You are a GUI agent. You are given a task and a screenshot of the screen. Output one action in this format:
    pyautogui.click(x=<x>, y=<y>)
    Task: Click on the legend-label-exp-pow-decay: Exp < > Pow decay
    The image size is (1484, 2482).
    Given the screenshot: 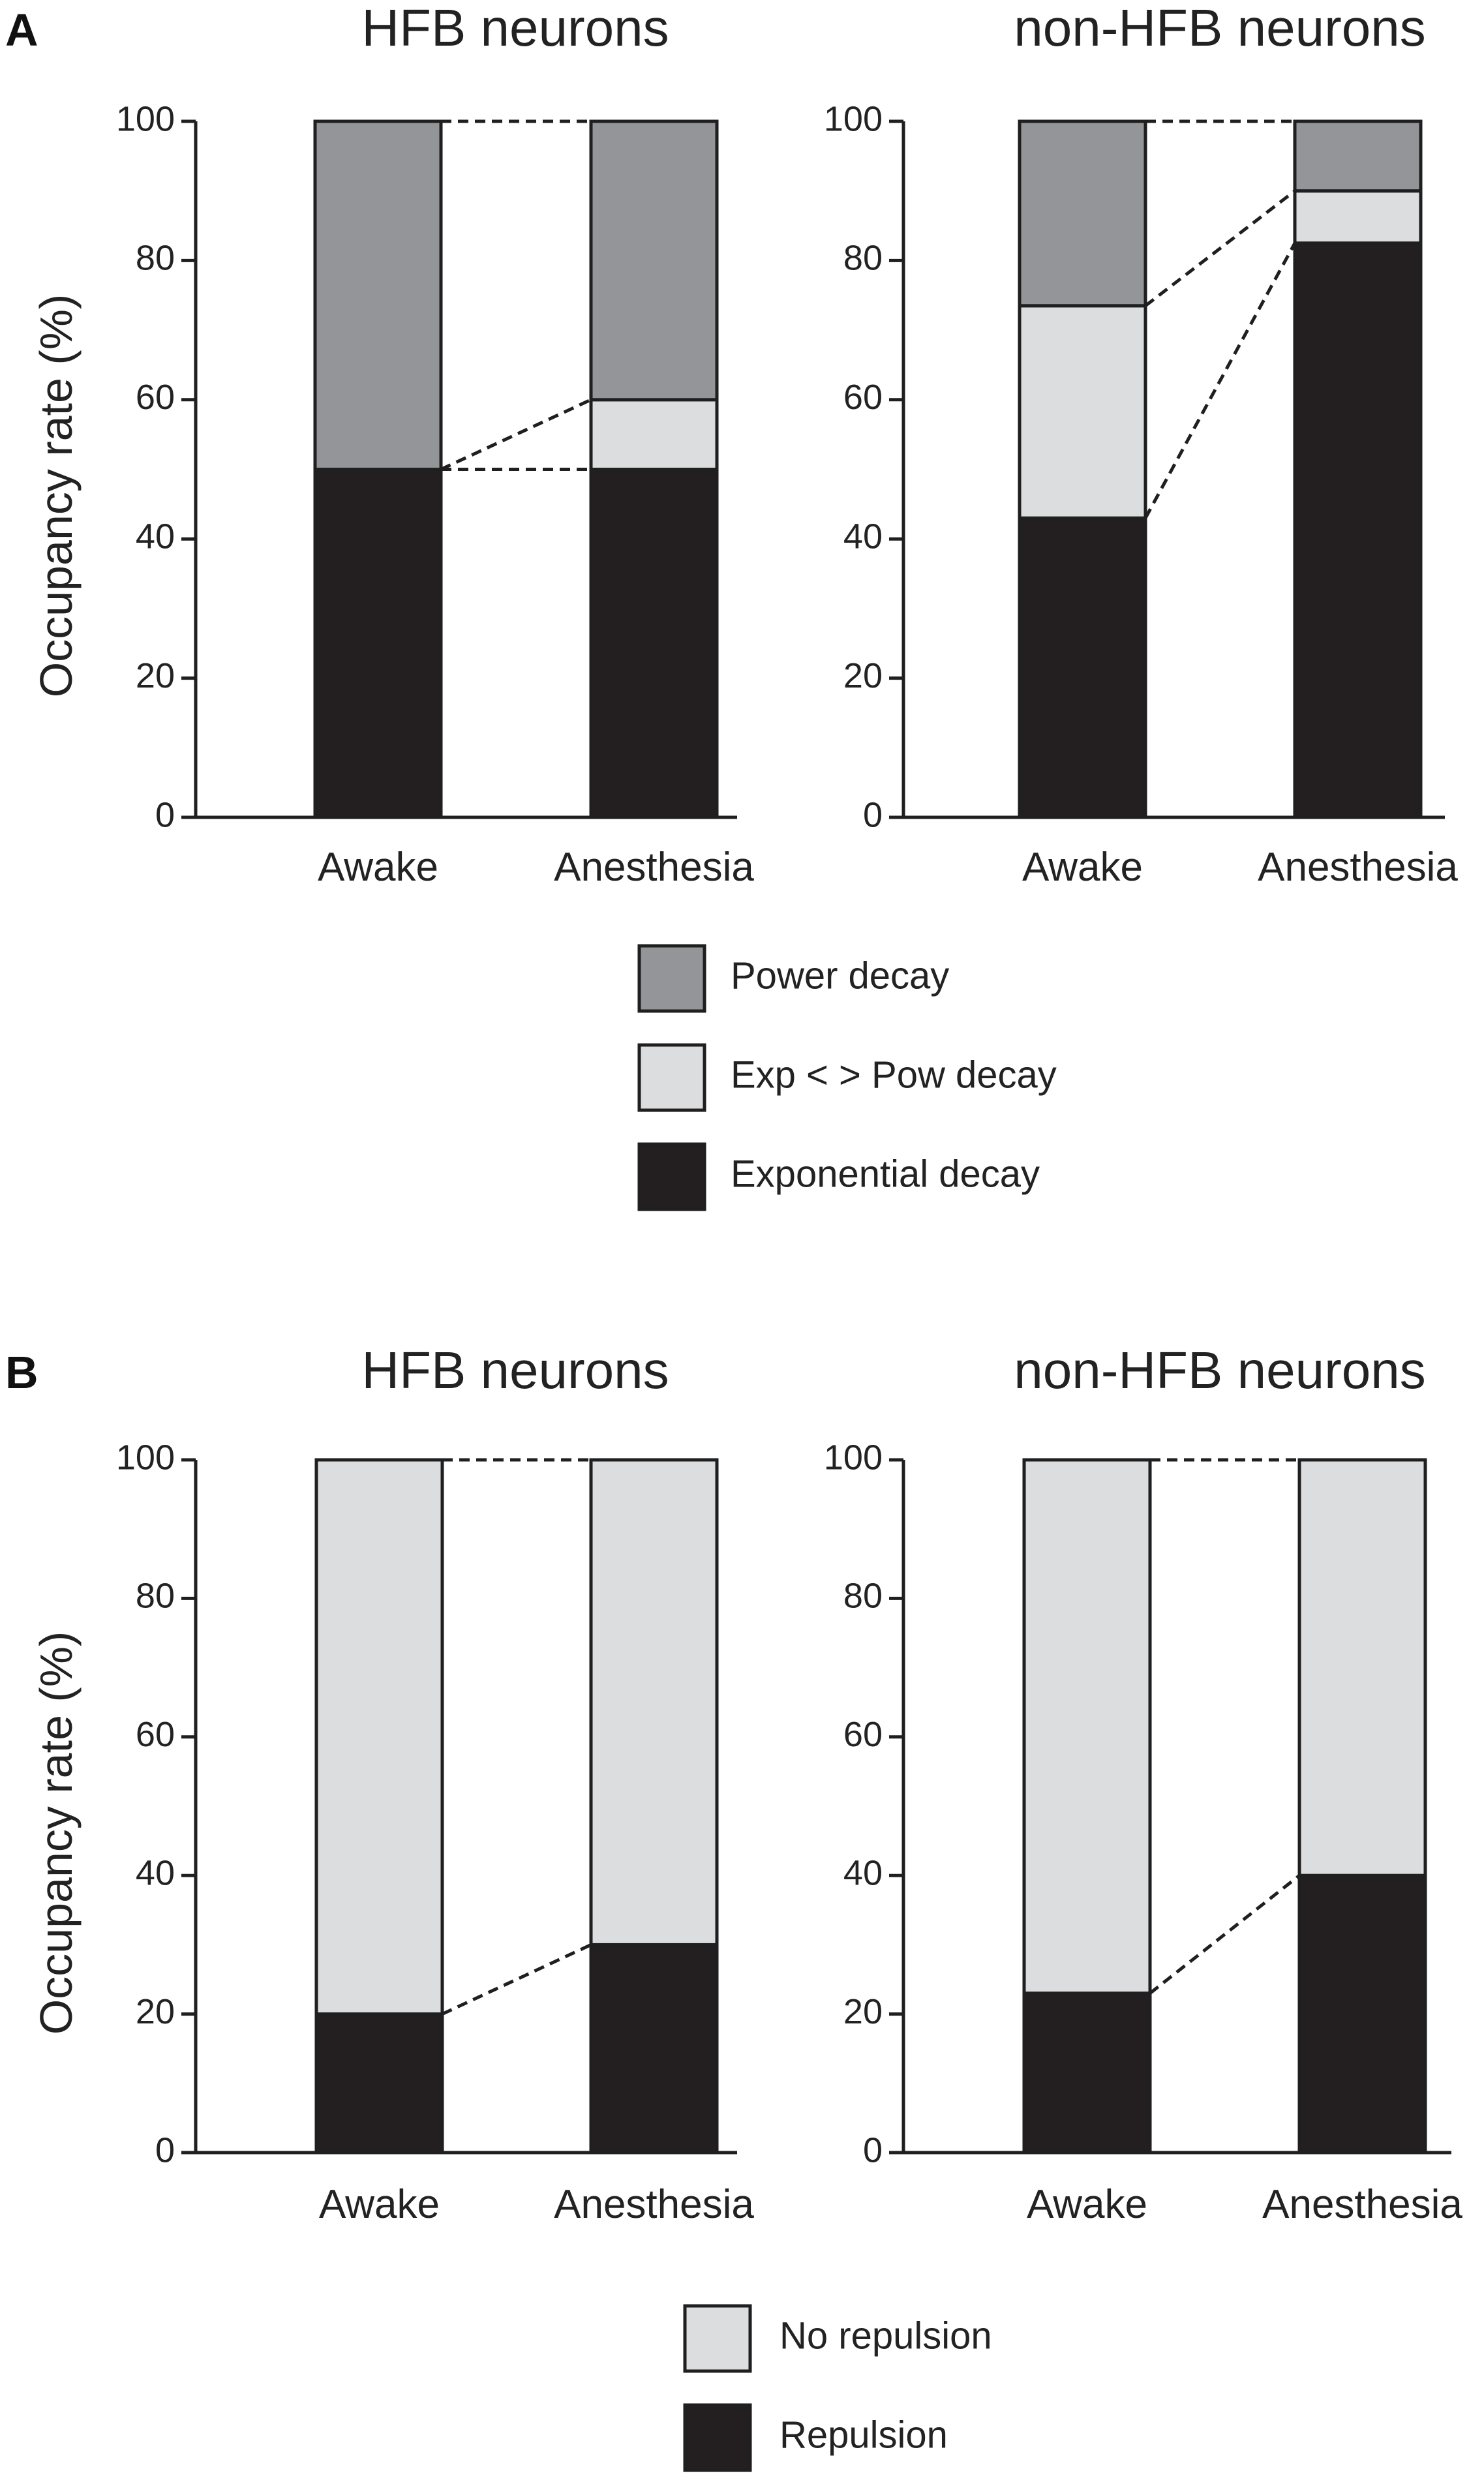 What is the action you would take?
    pyautogui.click(x=894, y=1074)
    